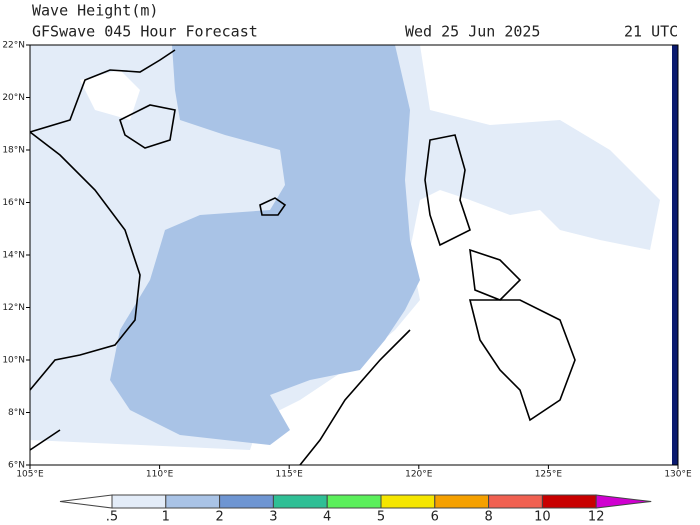 The height and width of the screenshot is (525, 700). Describe the element at coordinates (145, 32) in the screenshot. I see `subtitle: GFSwave 045 Hour Forecast` at that location.